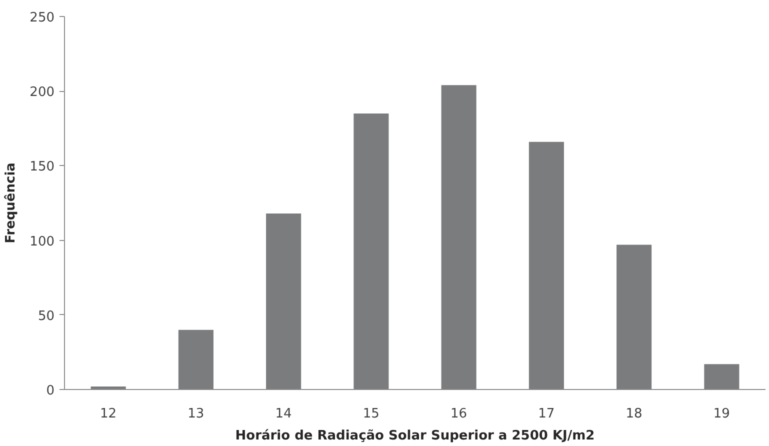 This screenshot has width=769, height=446. I want to click on x-tick-label: 18, so click(634, 414).